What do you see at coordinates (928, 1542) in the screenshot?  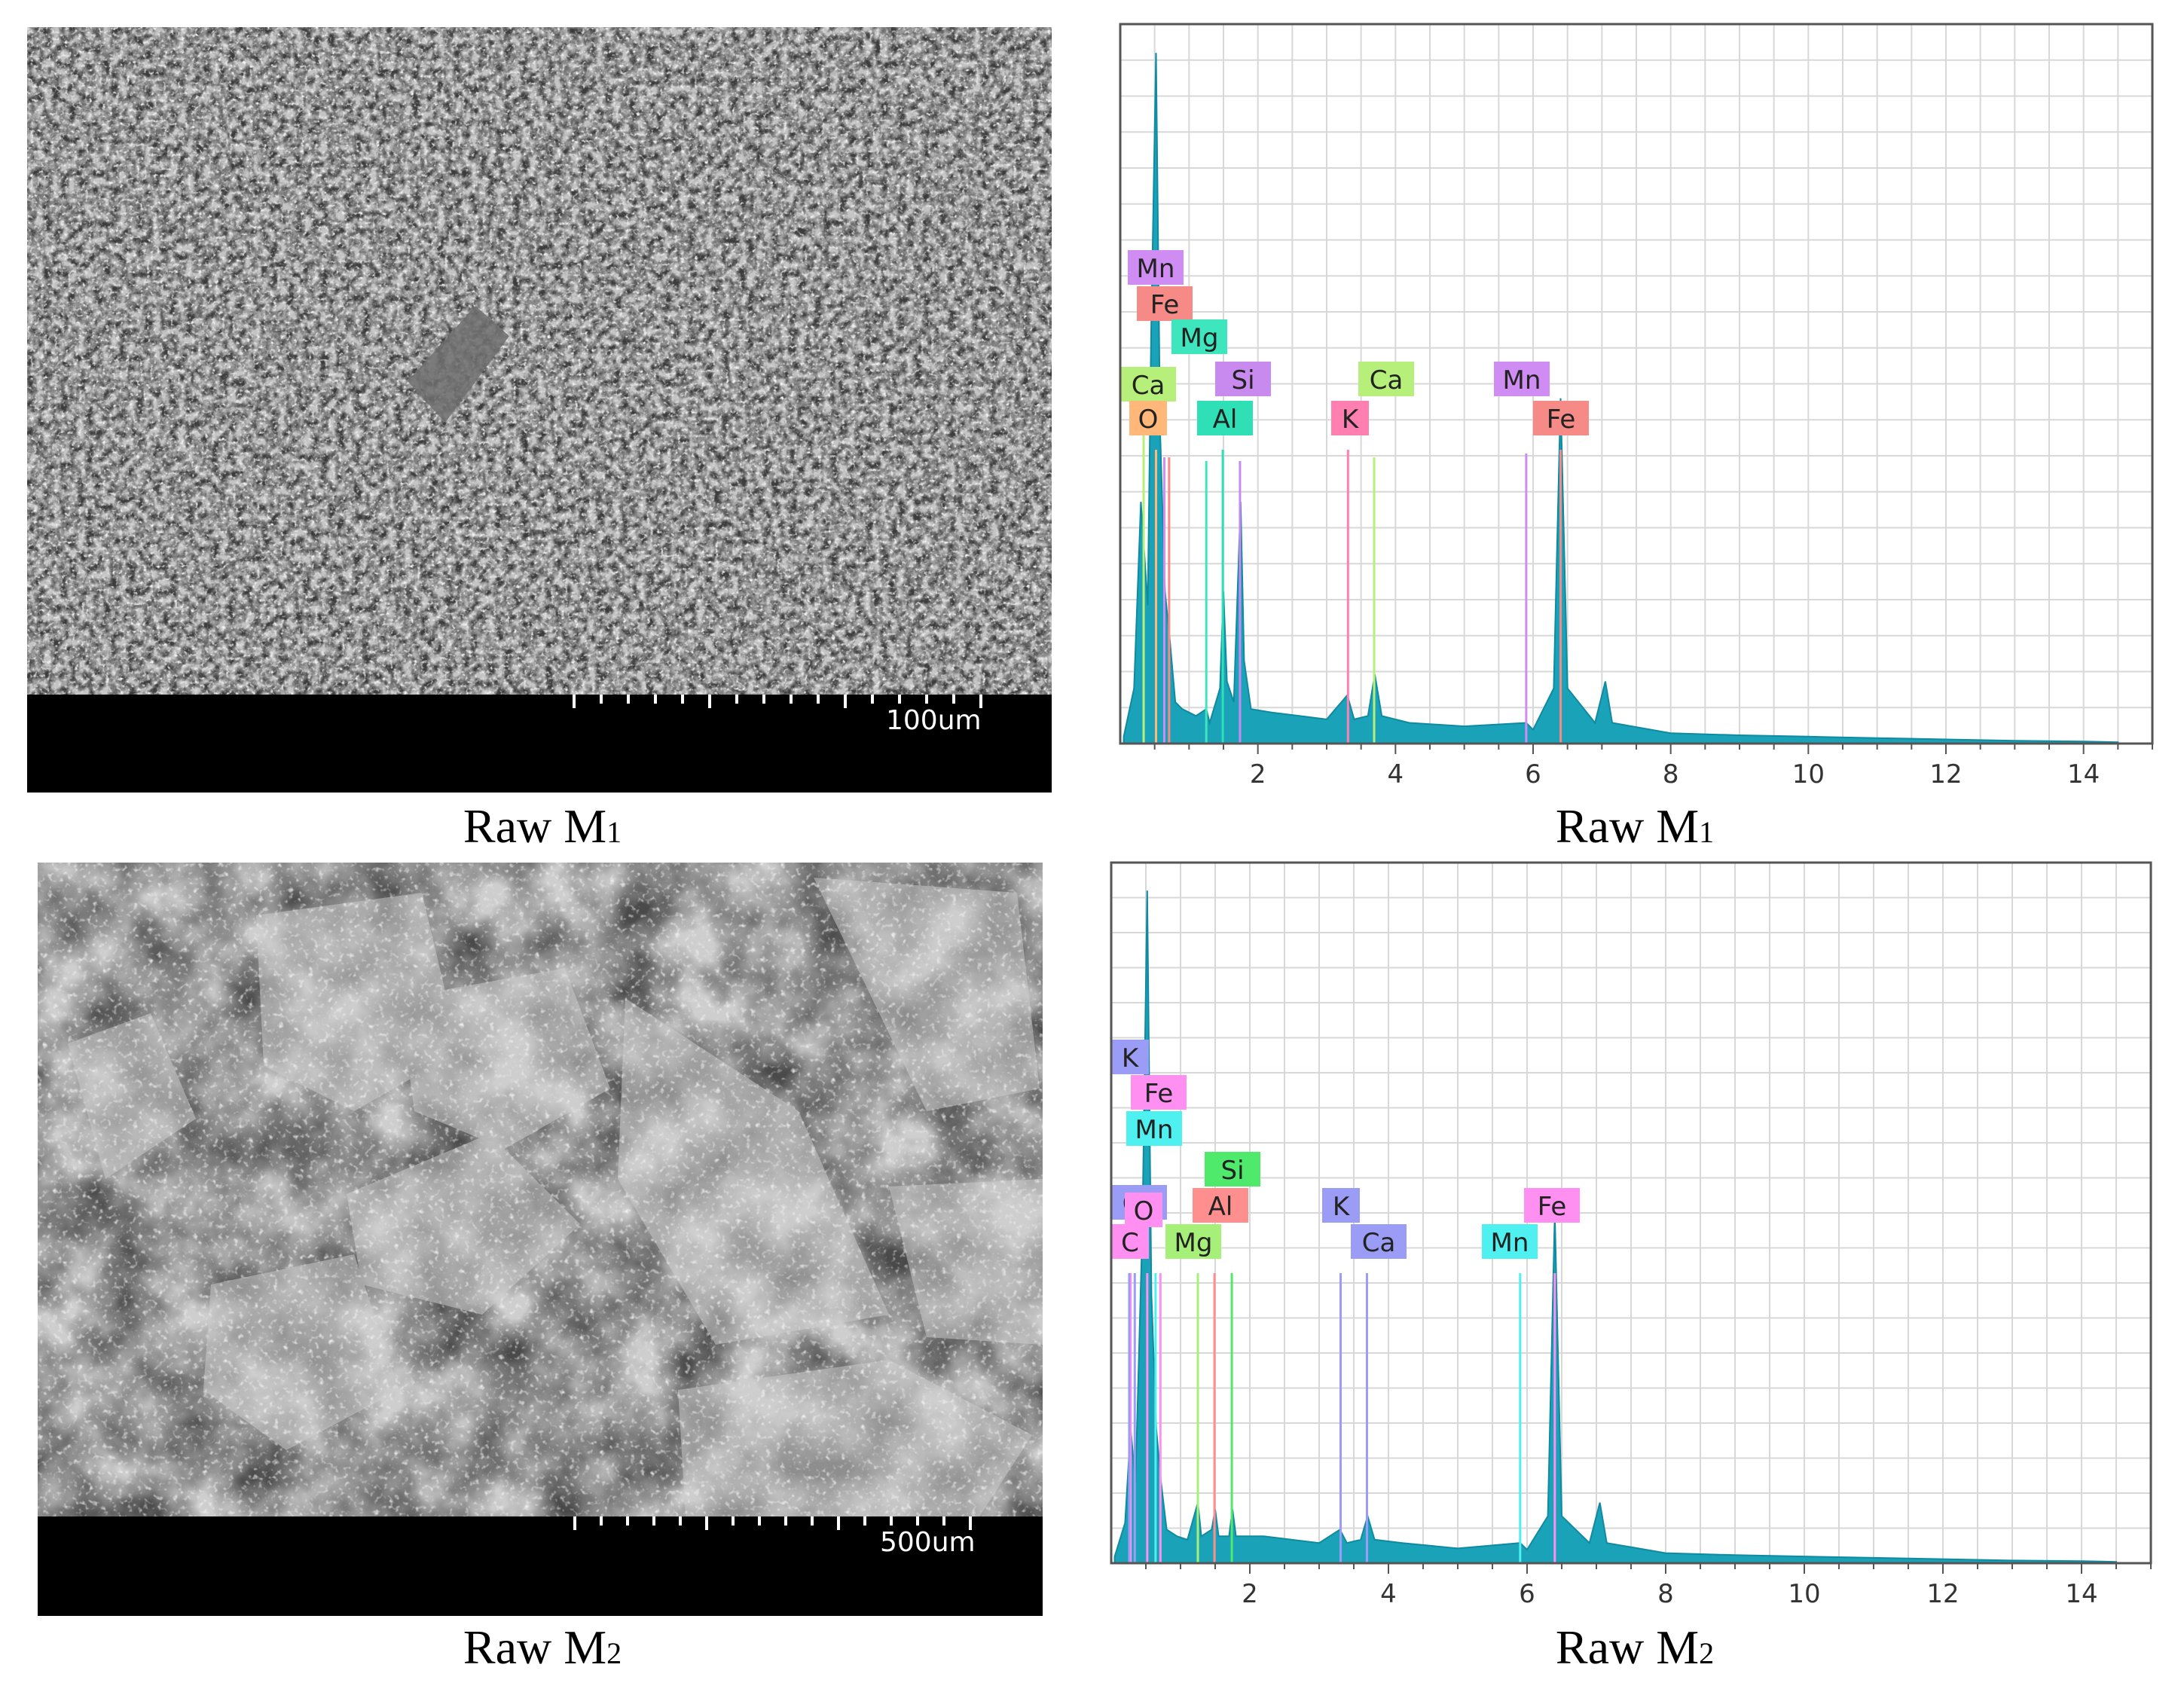 I see `scale-label-m2: 500um` at bounding box center [928, 1542].